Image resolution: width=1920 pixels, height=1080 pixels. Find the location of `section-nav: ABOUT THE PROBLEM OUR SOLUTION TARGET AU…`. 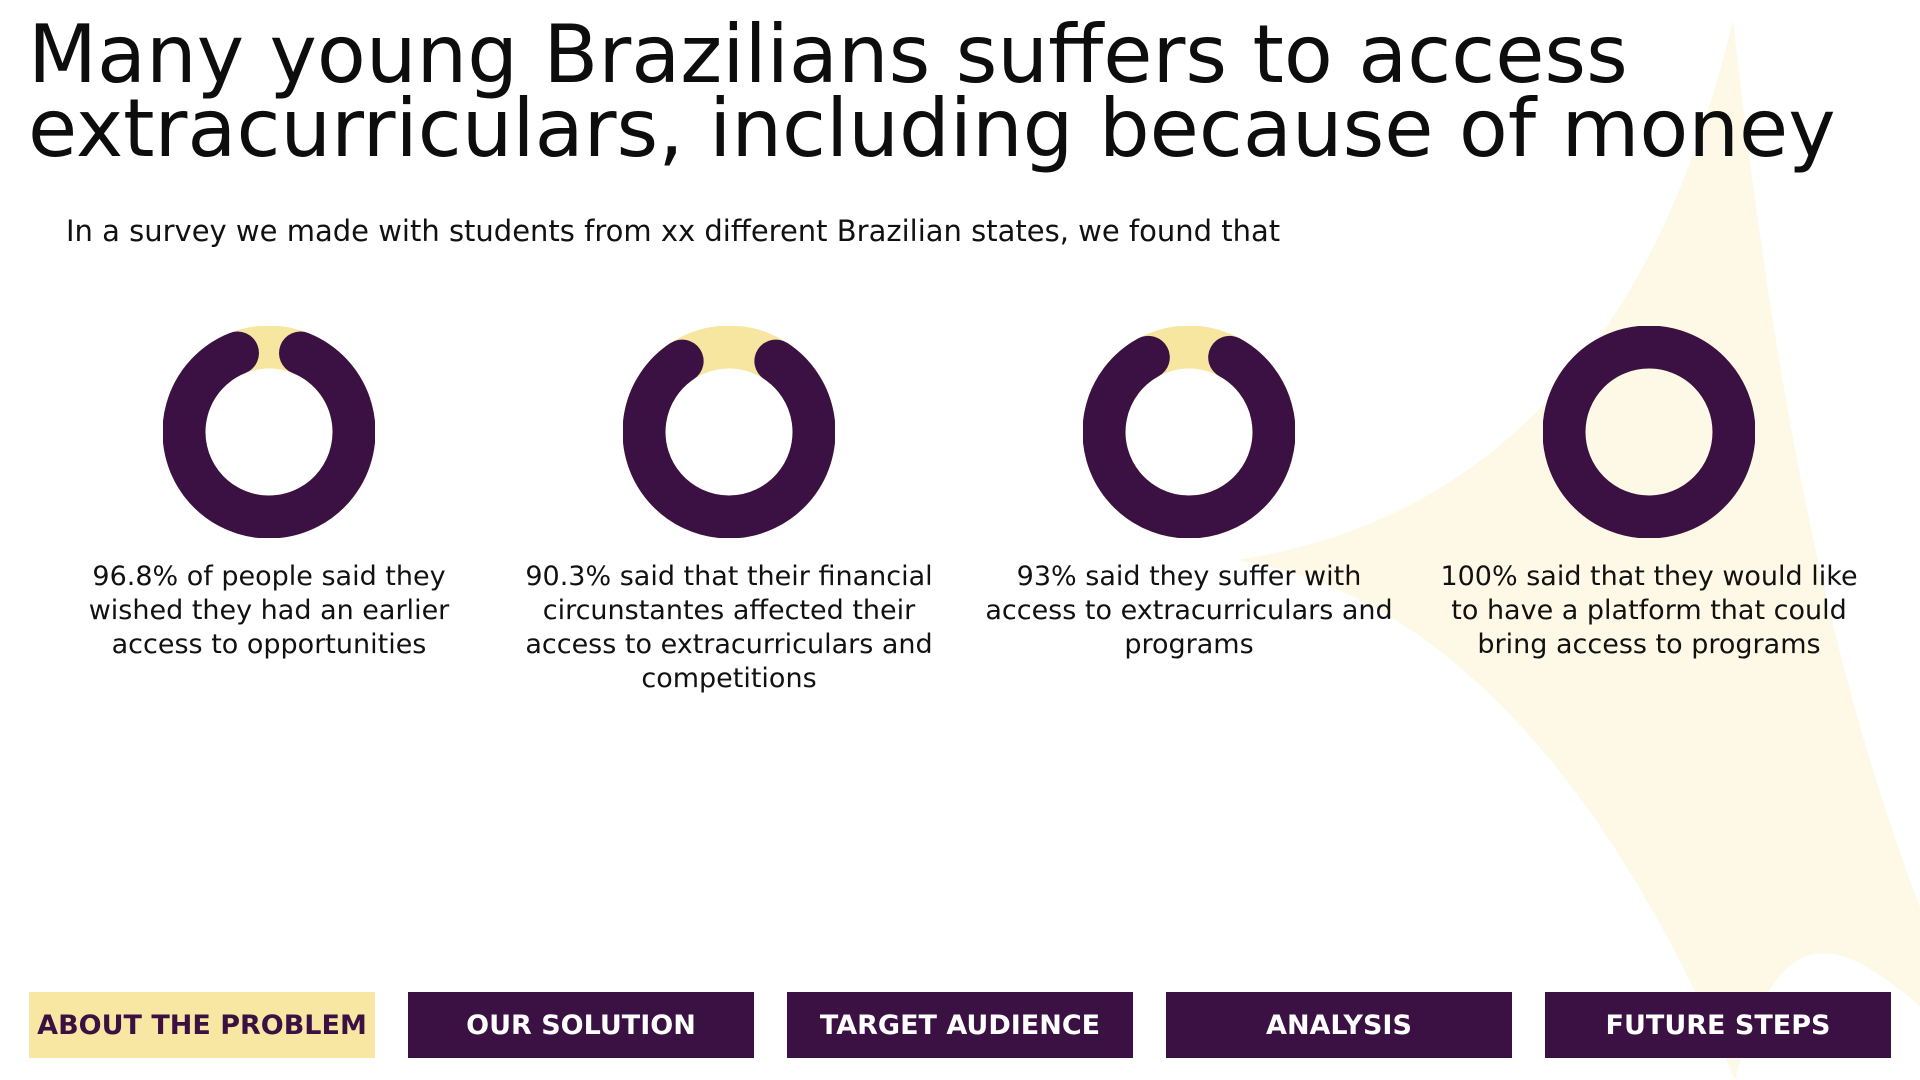

section-nav: ABOUT THE PROBLEM OUR SOLUTION TARGET AU… is located at coordinates (960, 1025).